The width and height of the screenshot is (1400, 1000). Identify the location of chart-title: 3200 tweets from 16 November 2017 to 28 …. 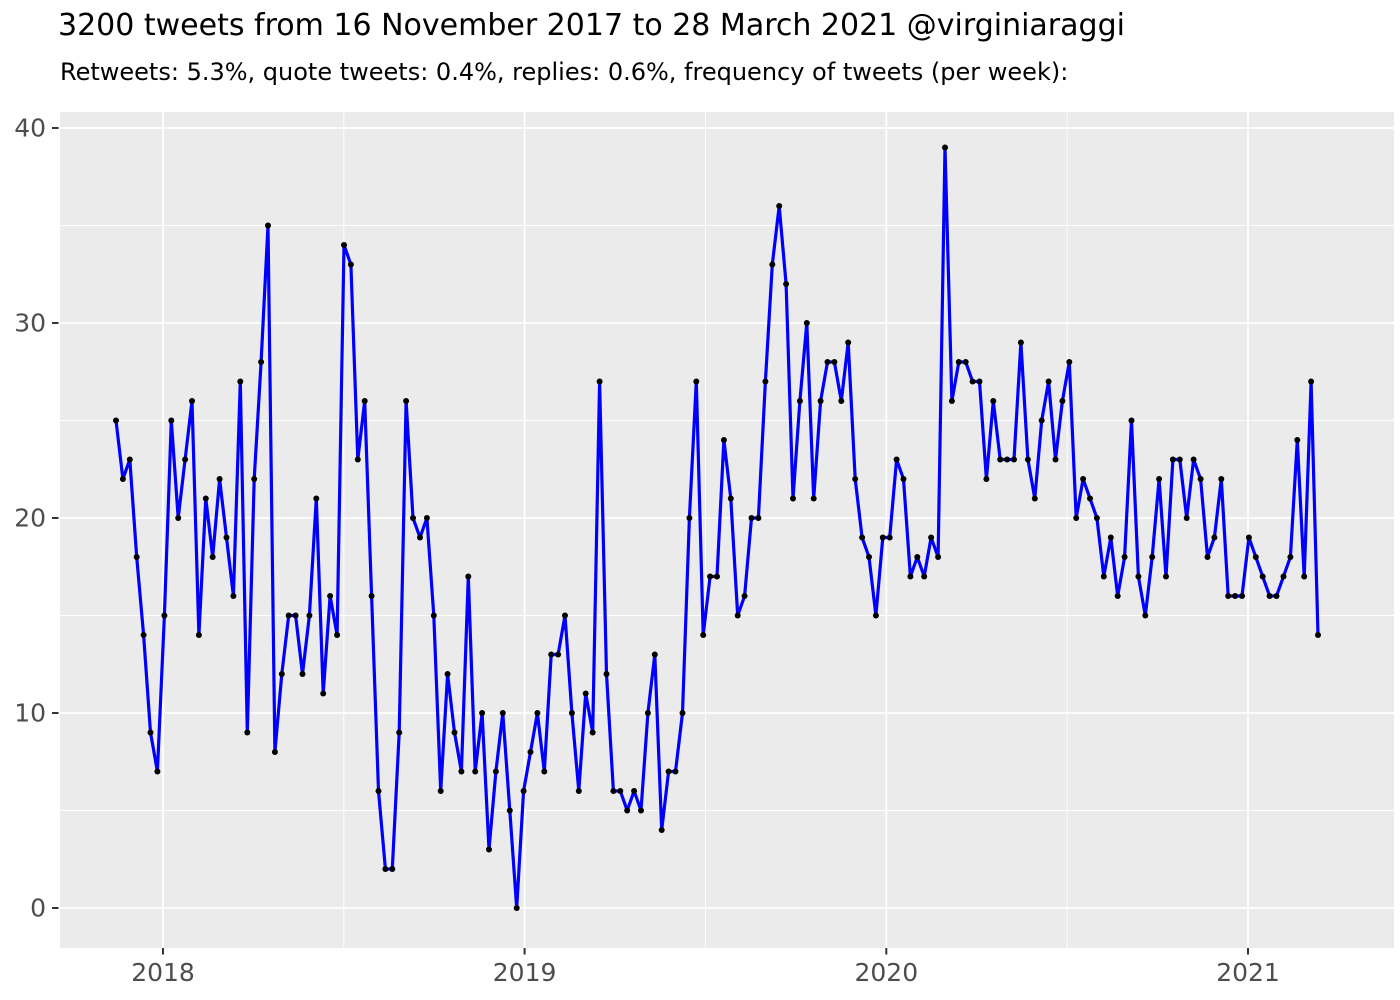
(591, 25).